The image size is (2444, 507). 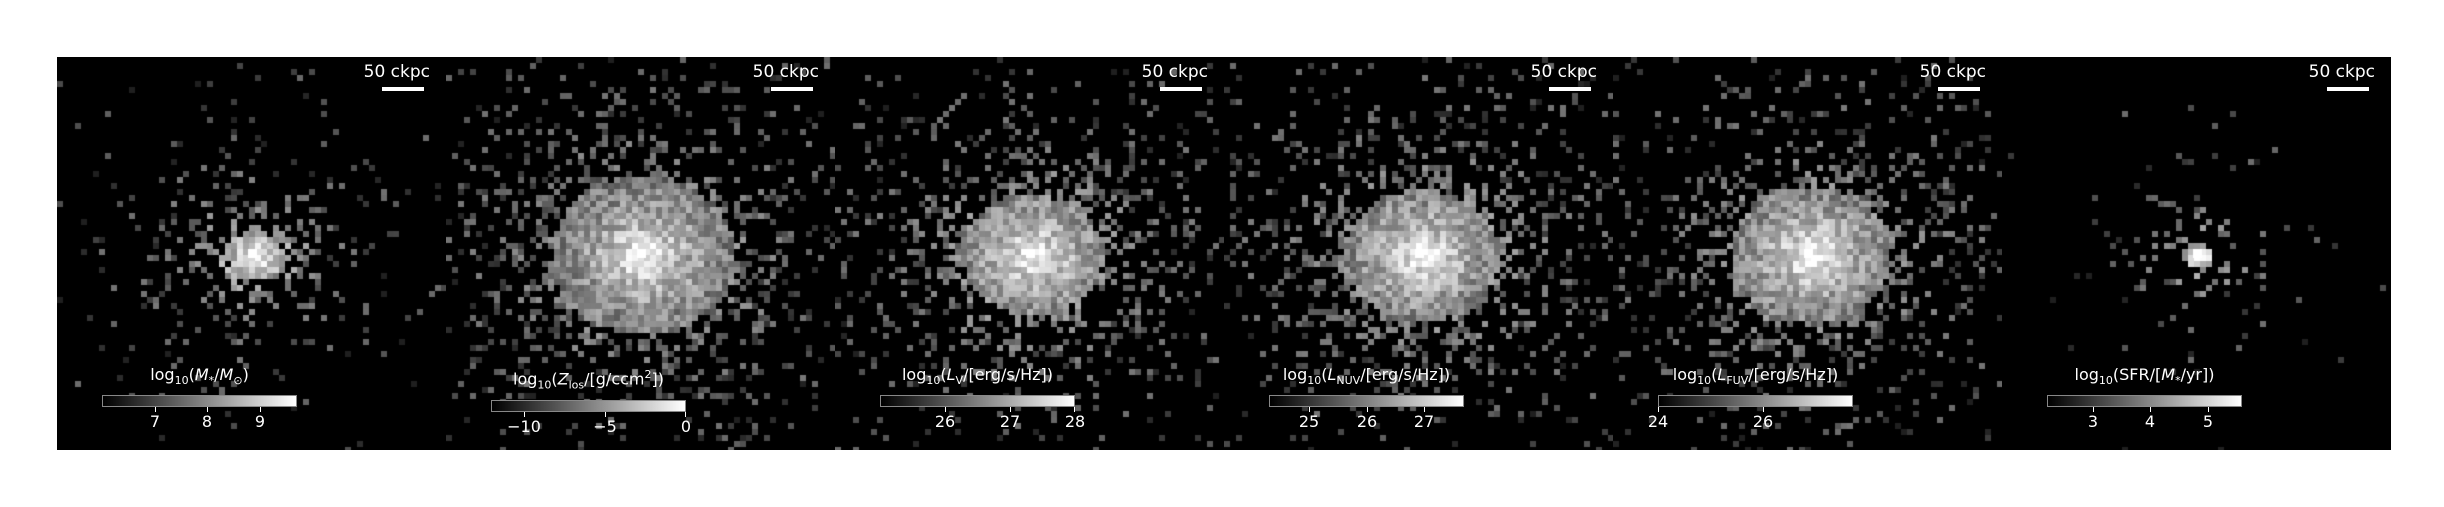 I want to click on colorbar-tick-label: 24, so click(x=1658, y=422).